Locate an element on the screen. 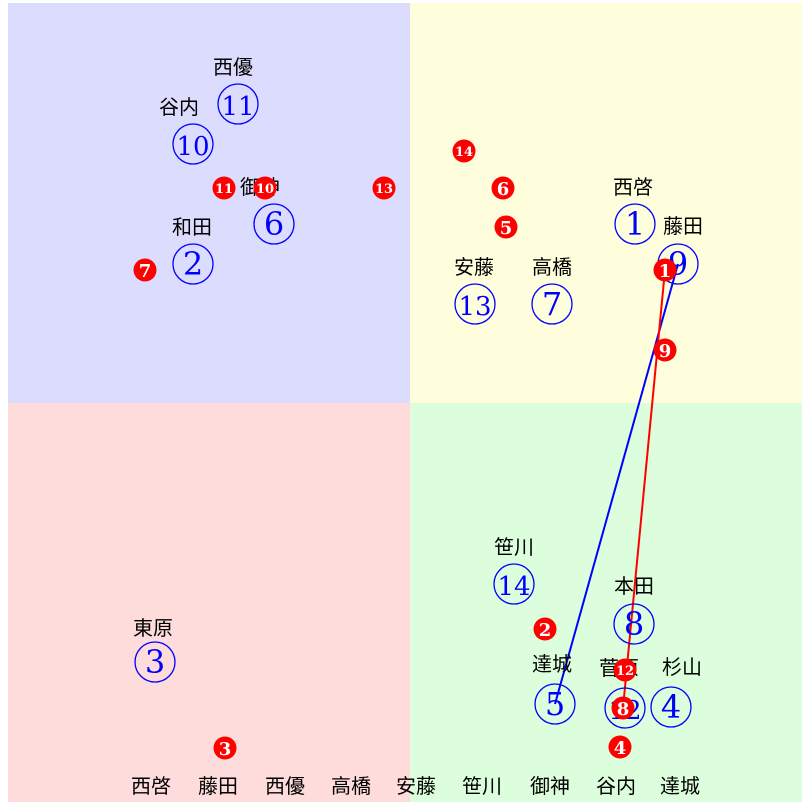 This screenshot has width=802, height=807. red-marker-number: 7 is located at coordinates (145, 271).